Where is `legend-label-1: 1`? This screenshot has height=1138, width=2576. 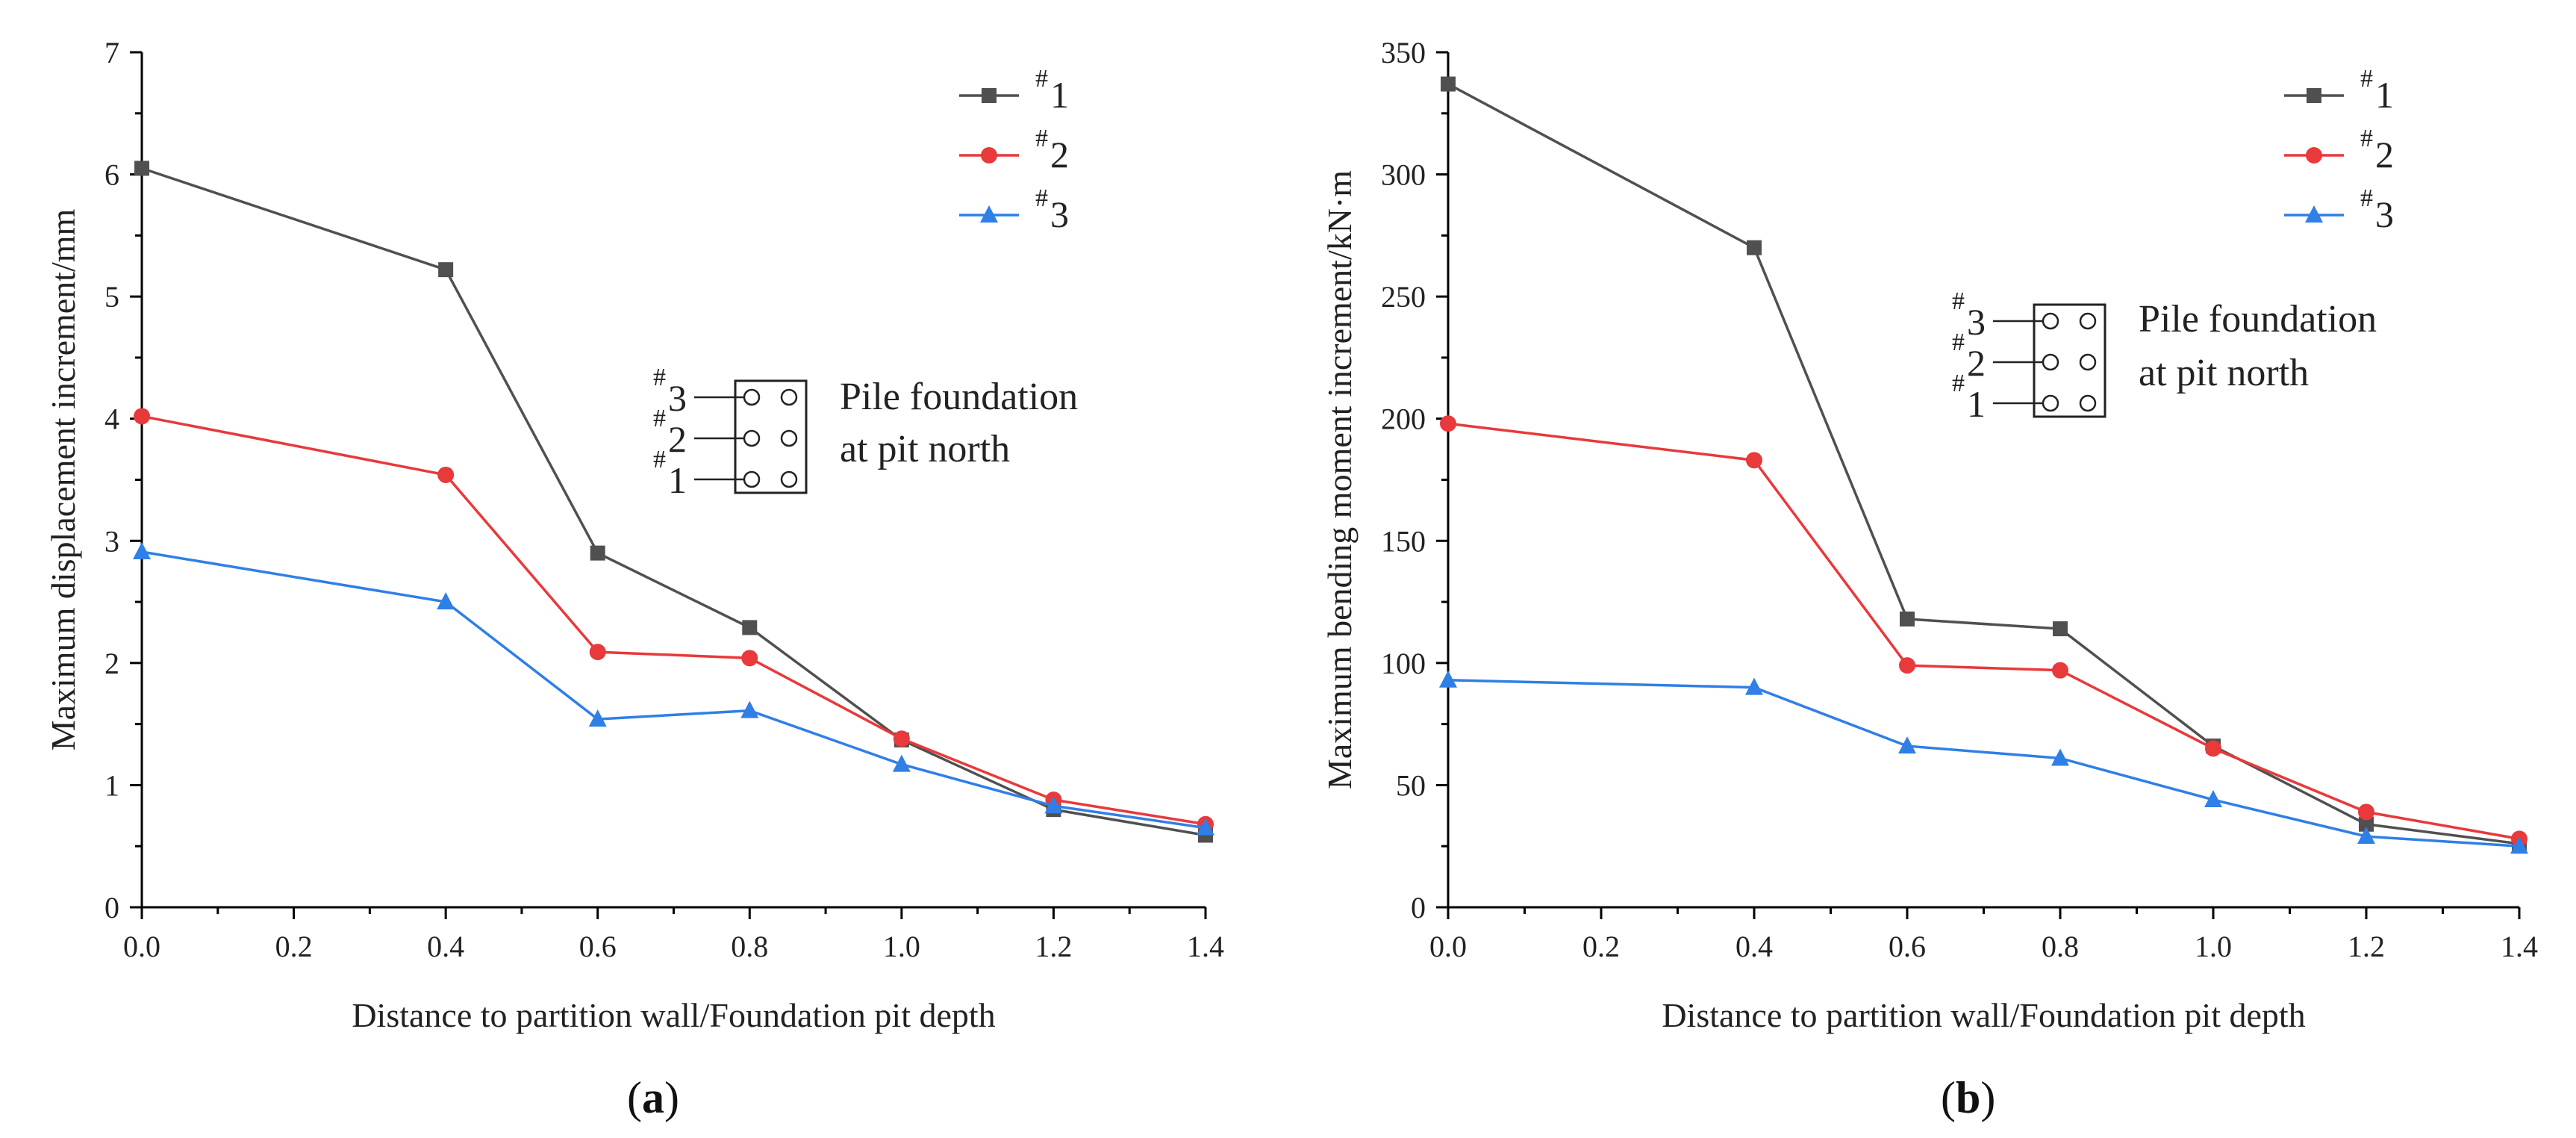 legend-label-1: 1 is located at coordinates (2384, 95).